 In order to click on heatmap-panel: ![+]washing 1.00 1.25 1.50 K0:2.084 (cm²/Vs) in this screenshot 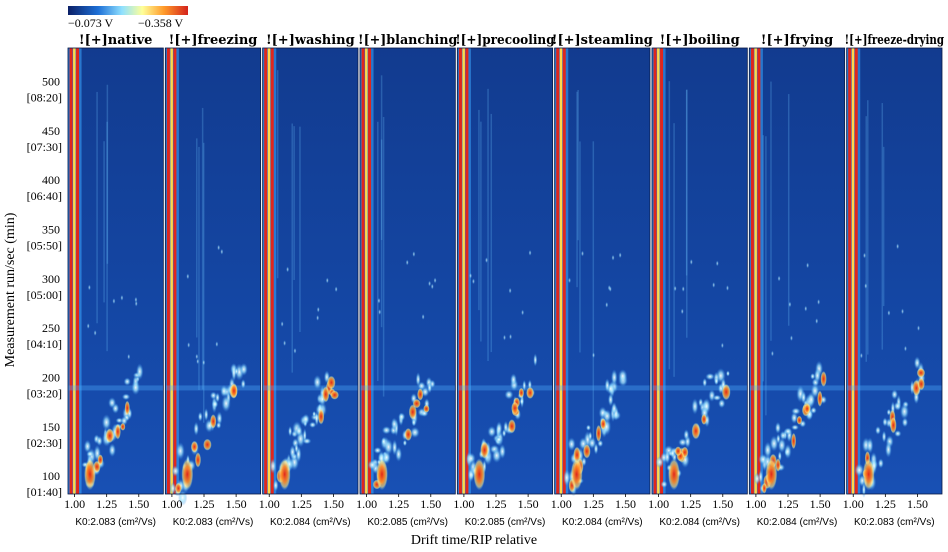, I will do `click(309, 280)`.